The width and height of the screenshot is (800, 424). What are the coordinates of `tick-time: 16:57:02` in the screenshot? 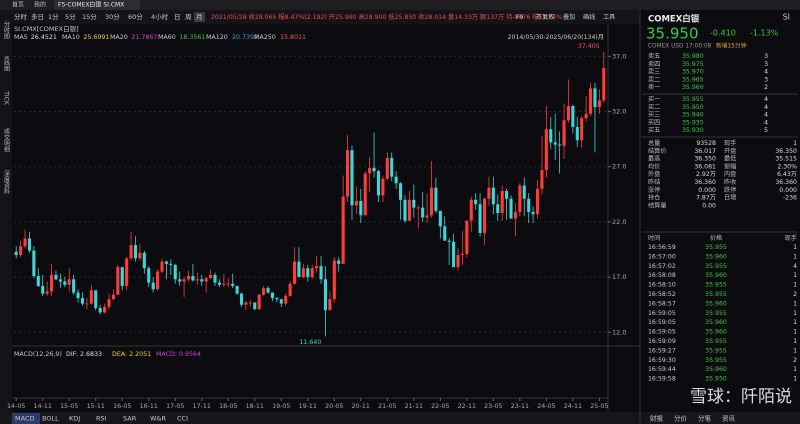 It's located at (662, 266).